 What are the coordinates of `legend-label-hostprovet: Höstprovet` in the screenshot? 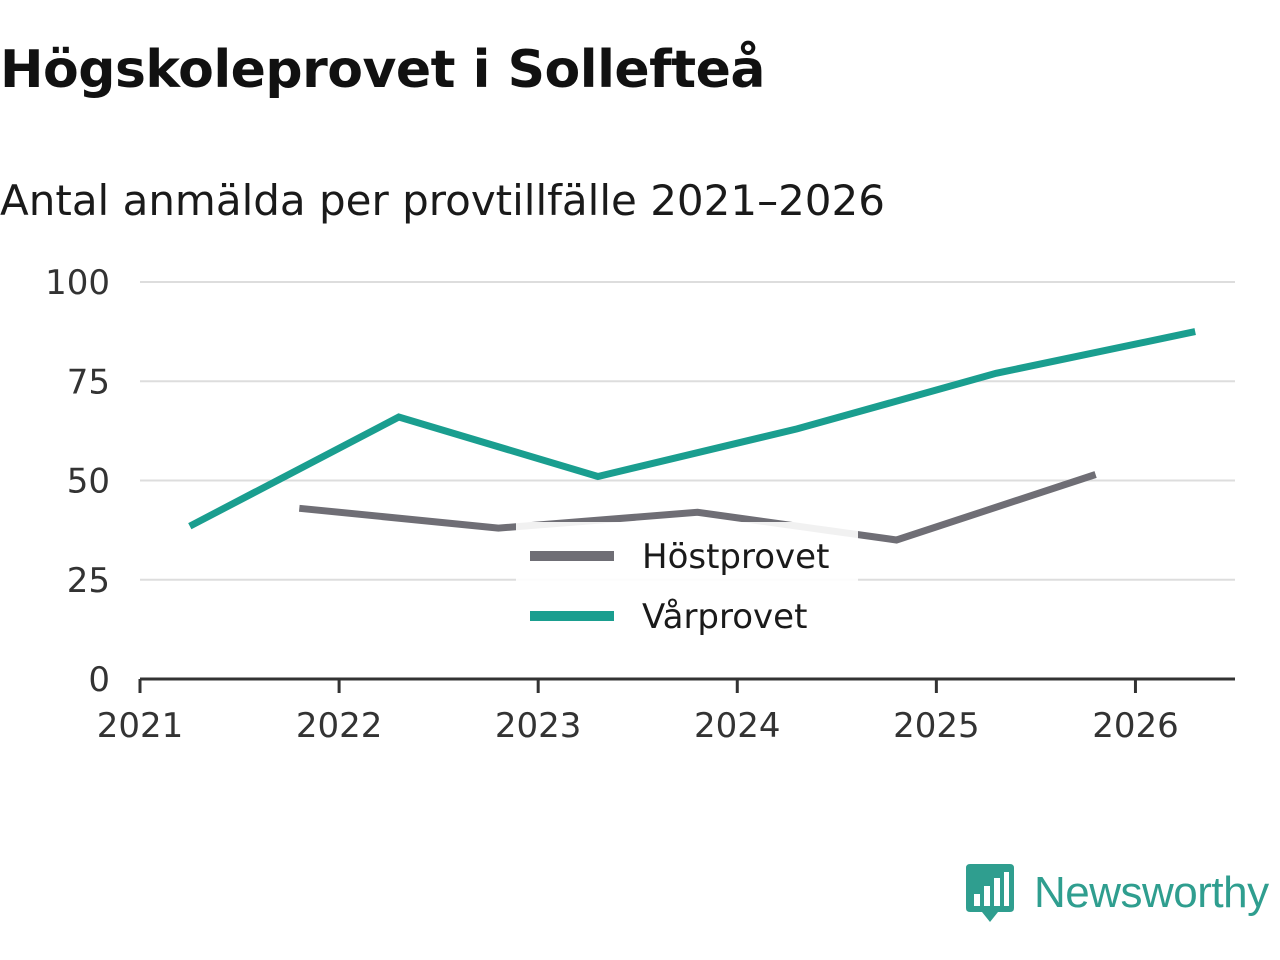 It's located at (735, 557).